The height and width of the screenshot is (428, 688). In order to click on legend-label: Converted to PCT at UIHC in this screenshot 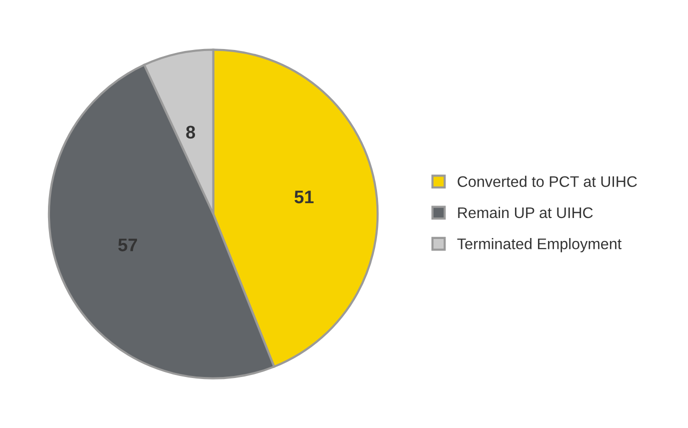, I will do `click(547, 182)`.